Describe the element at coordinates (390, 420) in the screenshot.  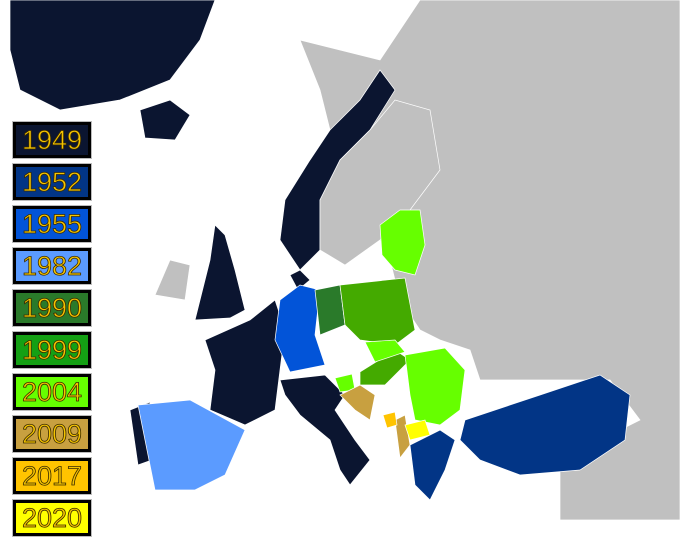
I see `montenegro` at that location.